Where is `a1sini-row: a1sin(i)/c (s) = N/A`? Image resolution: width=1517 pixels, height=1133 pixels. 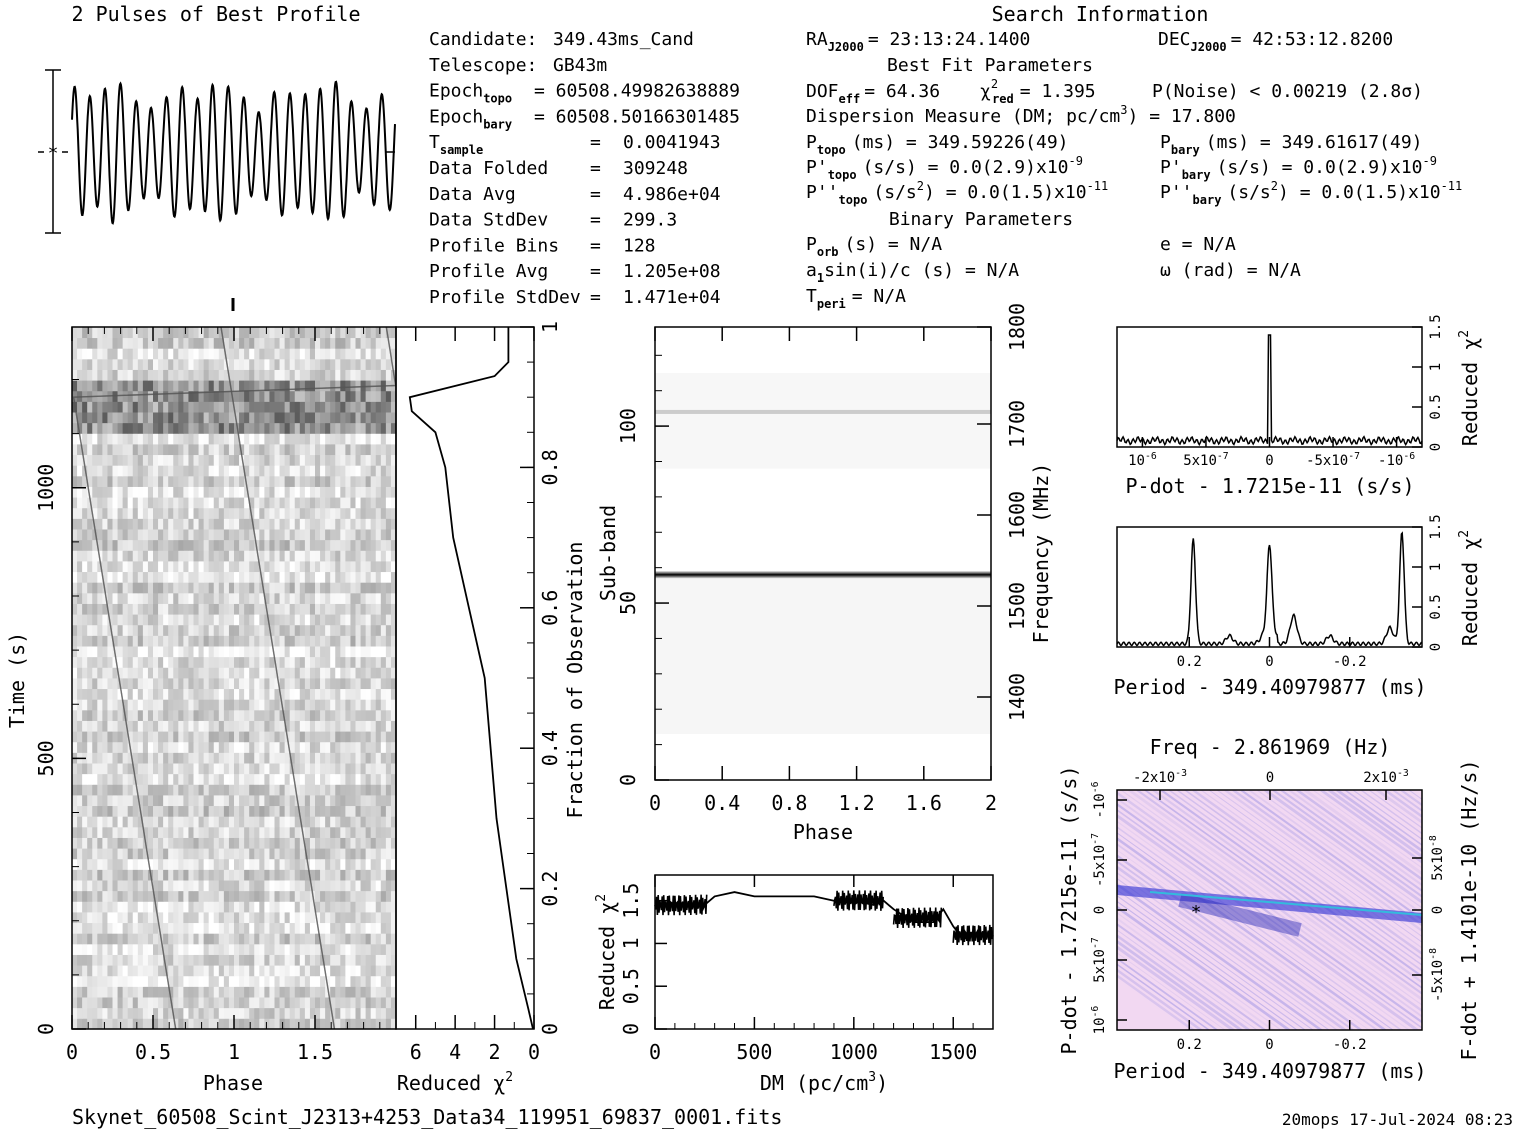
a1sini-row: a1sin(i)/c (s) = N/A is located at coordinates (912, 272).